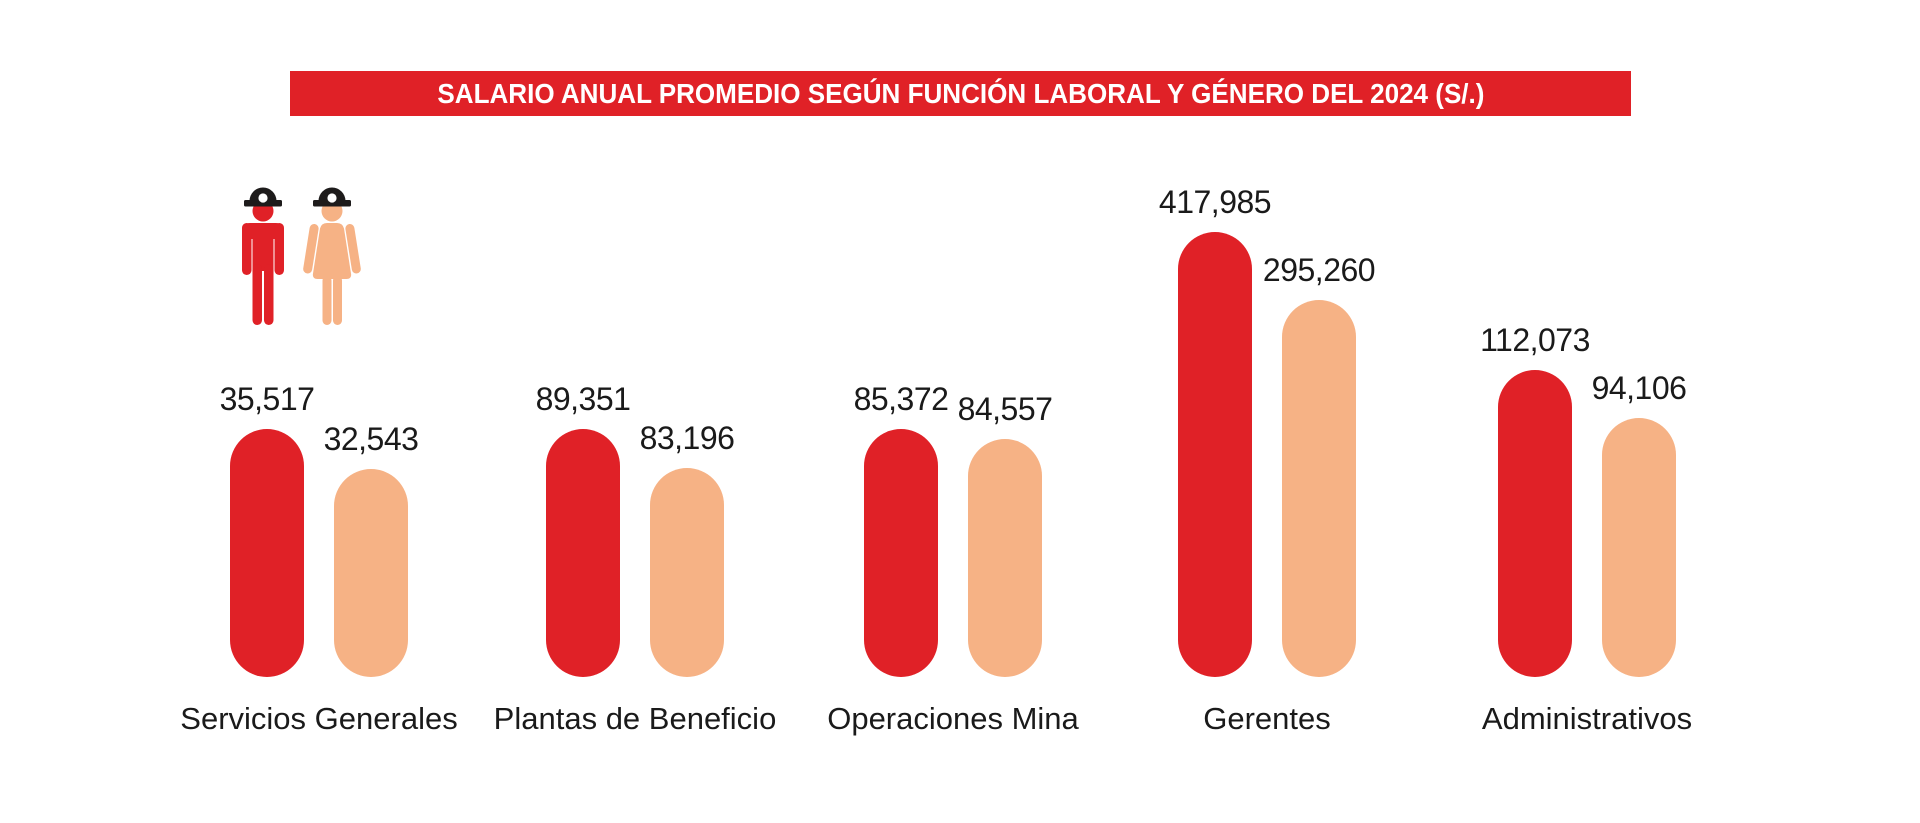  I want to click on category-label: Operaciones Mina, so click(953, 718).